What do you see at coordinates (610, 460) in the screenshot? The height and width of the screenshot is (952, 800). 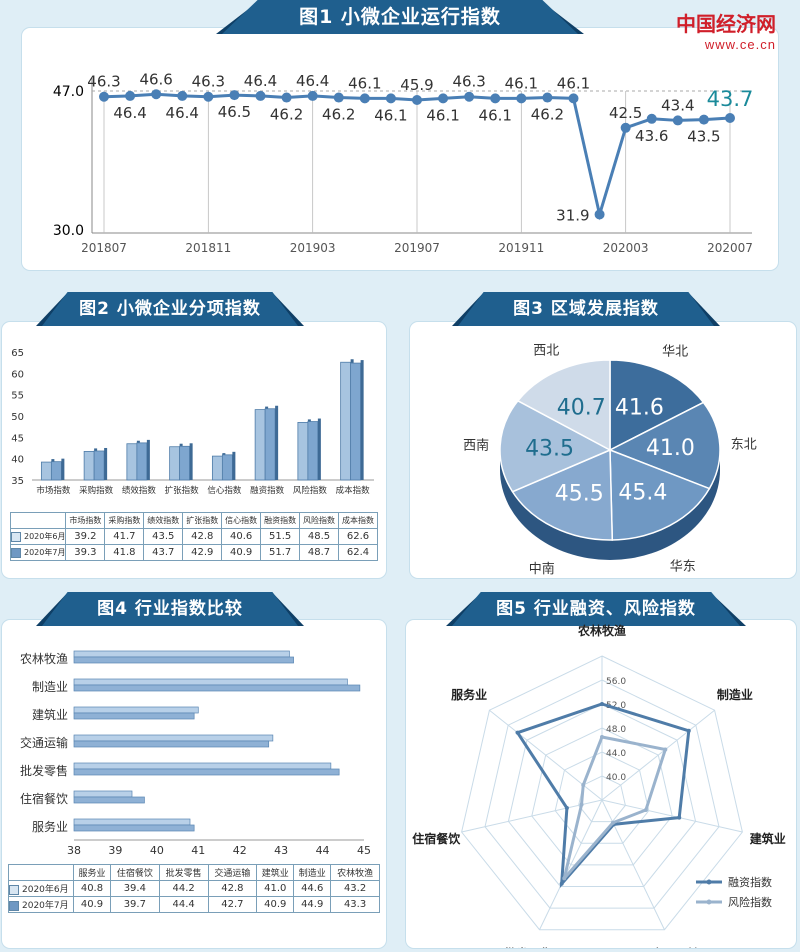 I see `fig3-pie-chart: 41.6 华北 41.0 东北 45.4 华东 45.5 中南 43.5 西南 40.7 西北` at bounding box center [610, 460].